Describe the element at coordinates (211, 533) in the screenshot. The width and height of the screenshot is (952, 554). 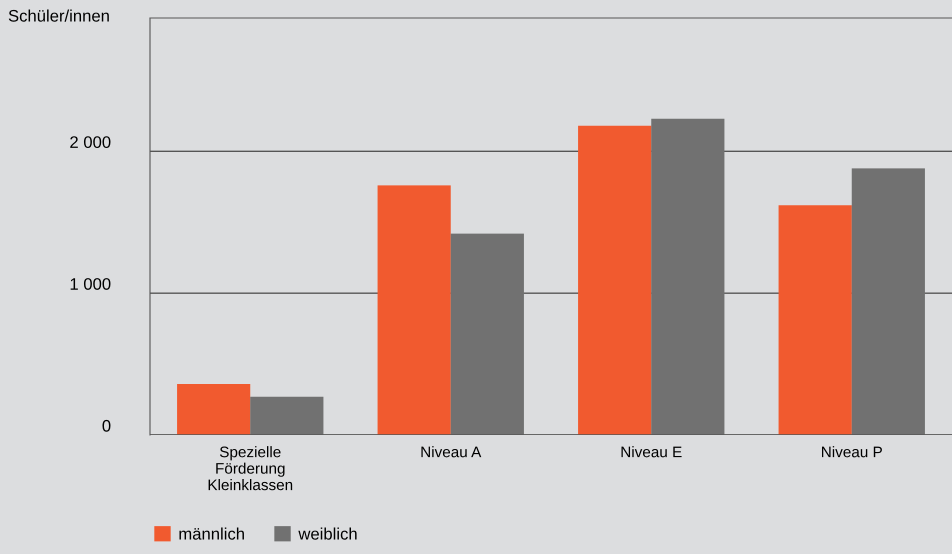
I see `legend-label: männlich` at that location.